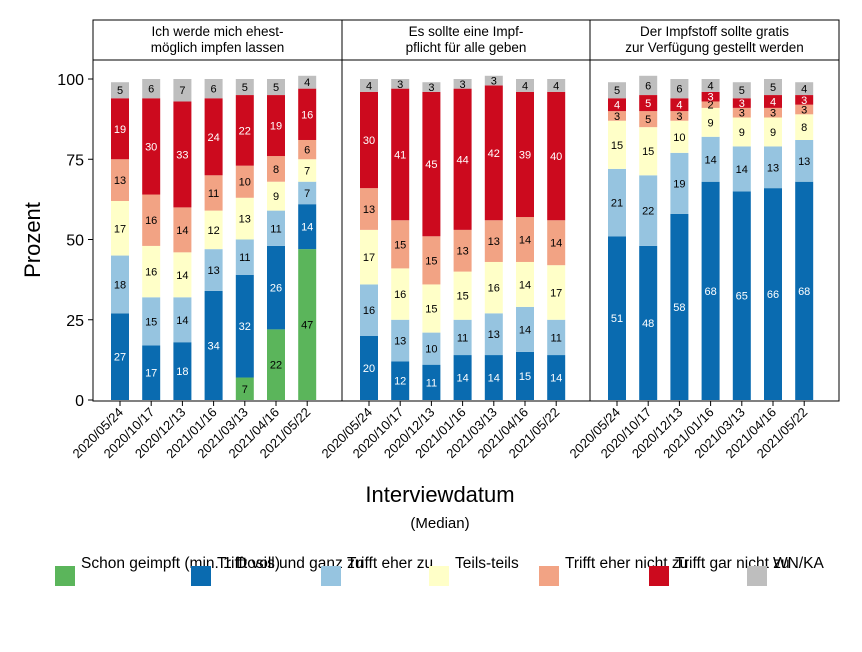  I want to click on data-label-0-5-ehernicht: 8, so click(276, 170).